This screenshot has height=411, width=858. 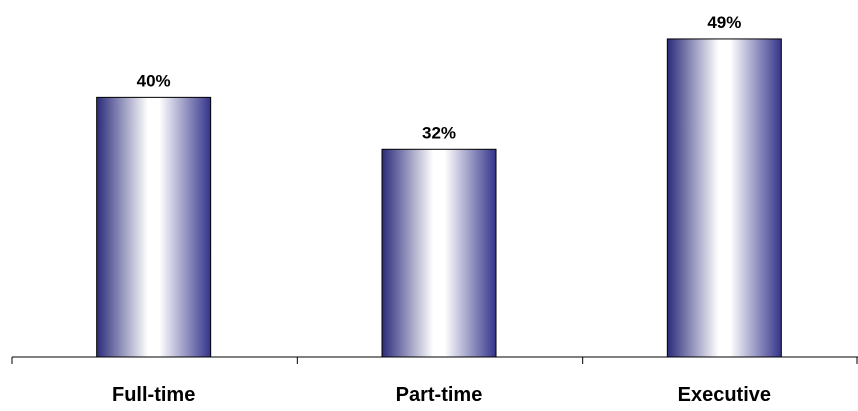 What do you see at coordinates (724, 22) in the screenshot?
I see `data-label: 49%` at bounding box center [724, 22].